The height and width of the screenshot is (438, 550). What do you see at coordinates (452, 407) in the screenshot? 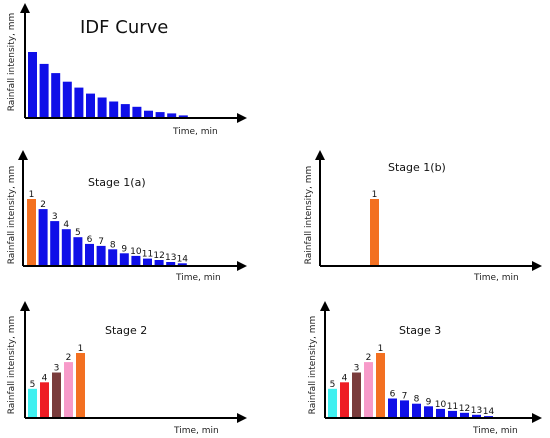
I see `bar-number-label: 11` at bounding box center [452, 407].